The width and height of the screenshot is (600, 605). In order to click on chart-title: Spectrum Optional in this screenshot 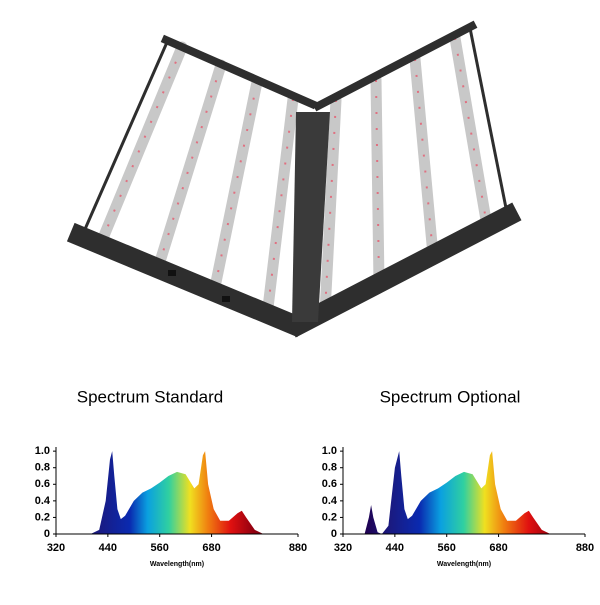, I will do `click(450, 396)`.